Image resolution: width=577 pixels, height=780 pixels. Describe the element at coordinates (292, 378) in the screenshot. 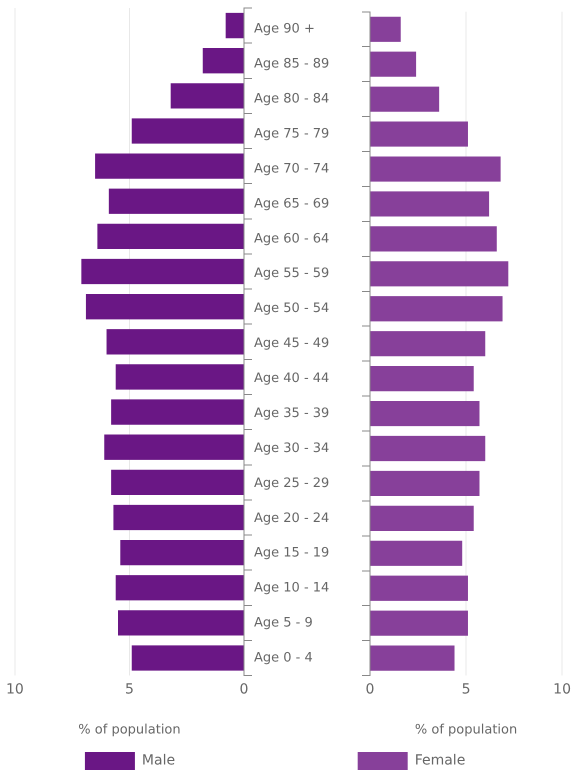

I see `y-tick-label: Age 40 - 44` at that location.